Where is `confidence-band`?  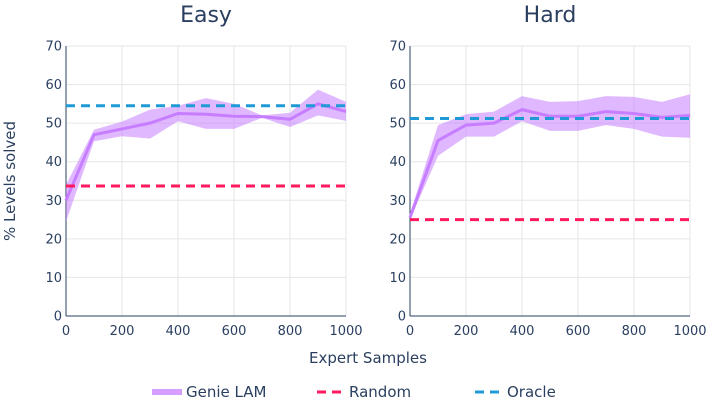
confidence-band is located at coordinates (206, 155).